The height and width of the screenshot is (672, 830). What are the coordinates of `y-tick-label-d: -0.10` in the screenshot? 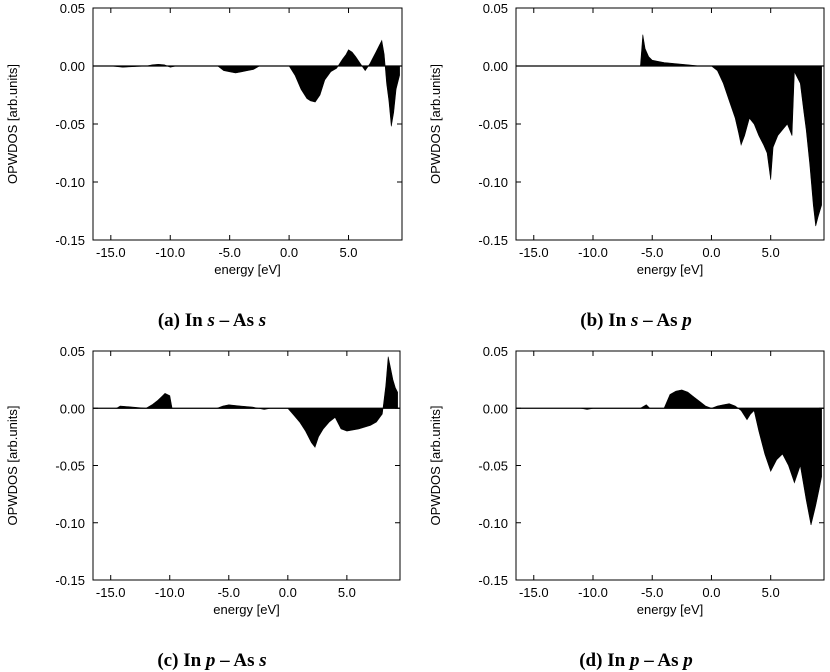 It's located at (493, 523).